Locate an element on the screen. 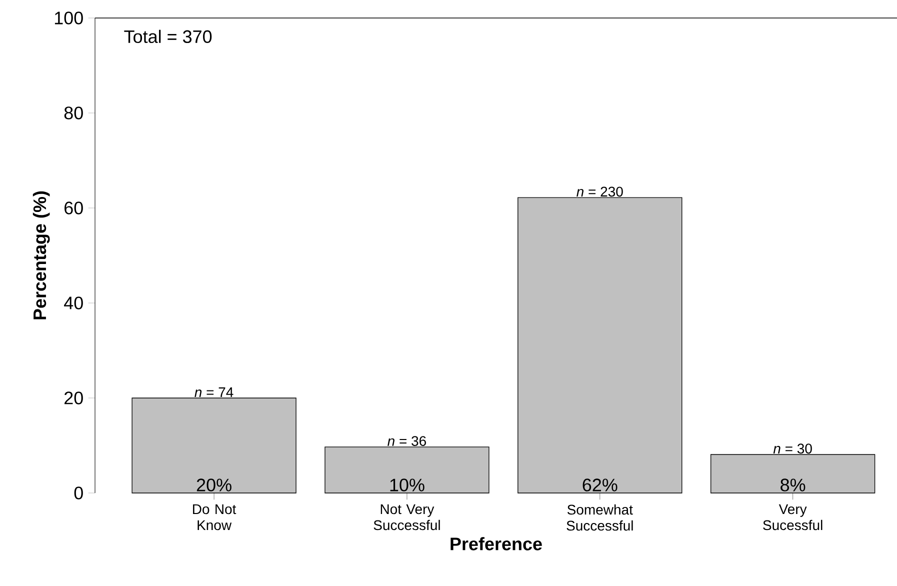 Image resolution: width=897 pixels, height=586 pixels. data-label: 8% is located at coordinates (793, 485).